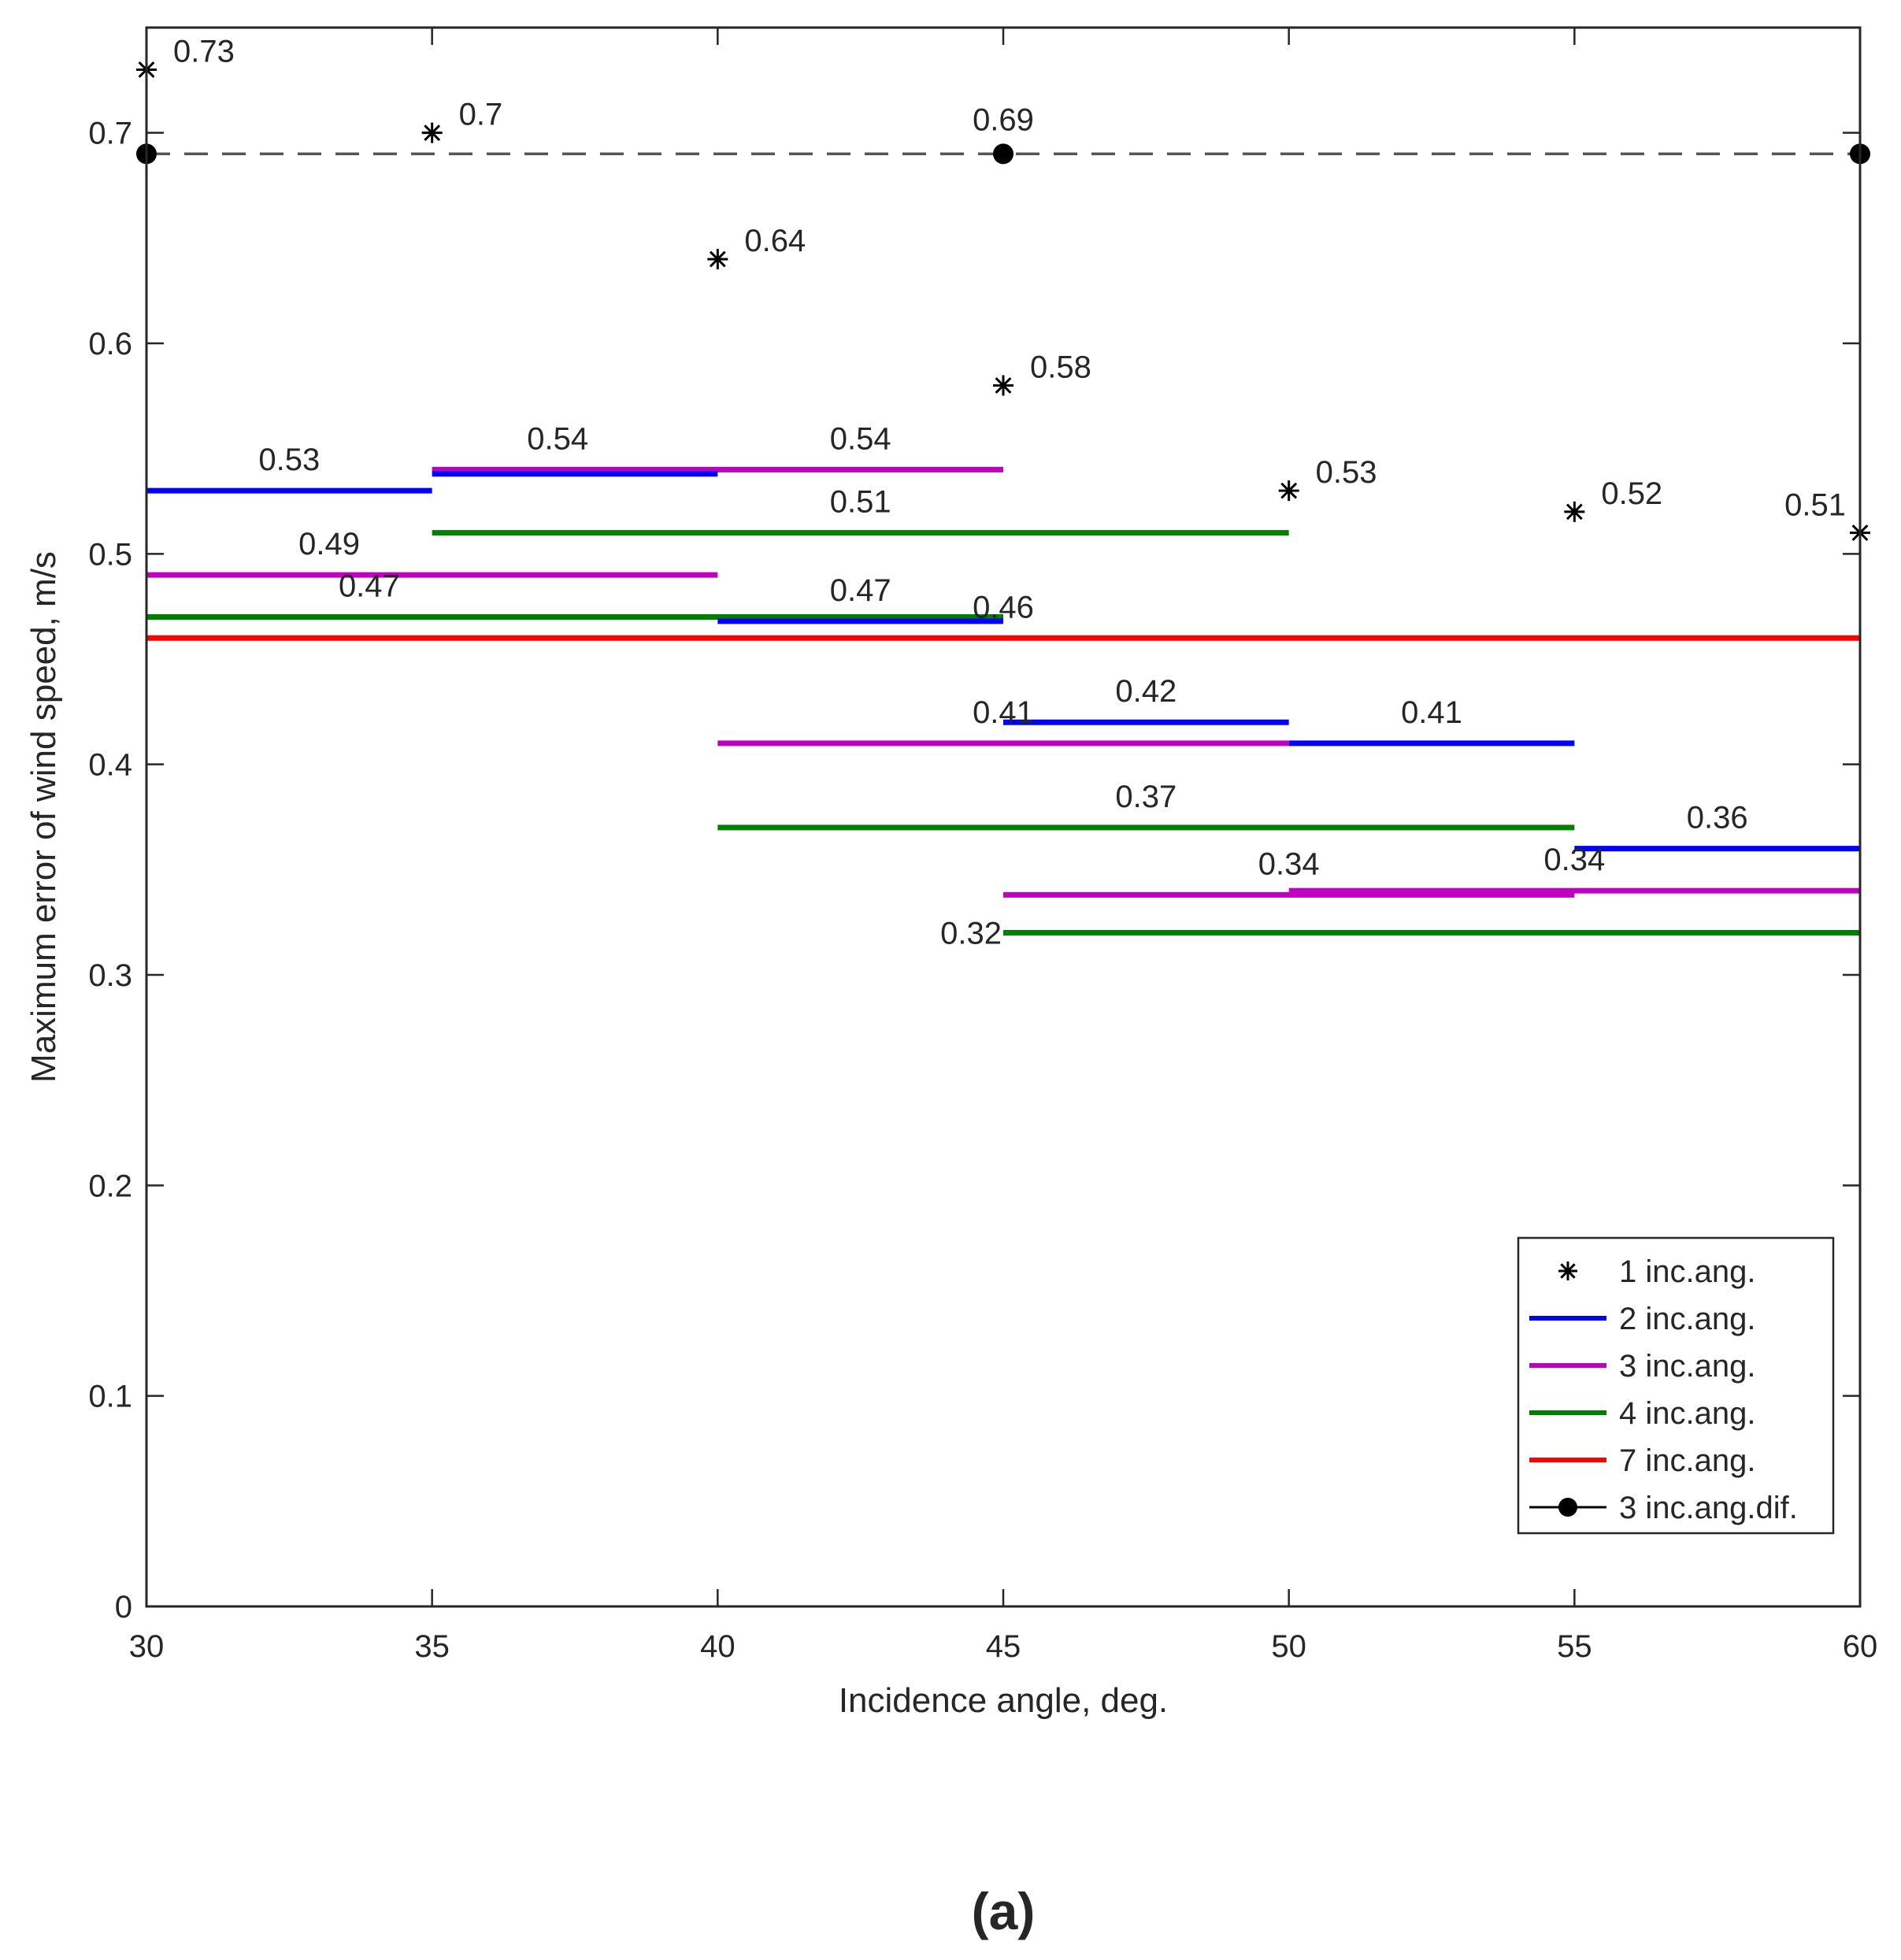  What do you see at coordinates (1004, 1647) in the screenshot?
I see `x-tick-label: 45` at bounding box center [1004, 1647].